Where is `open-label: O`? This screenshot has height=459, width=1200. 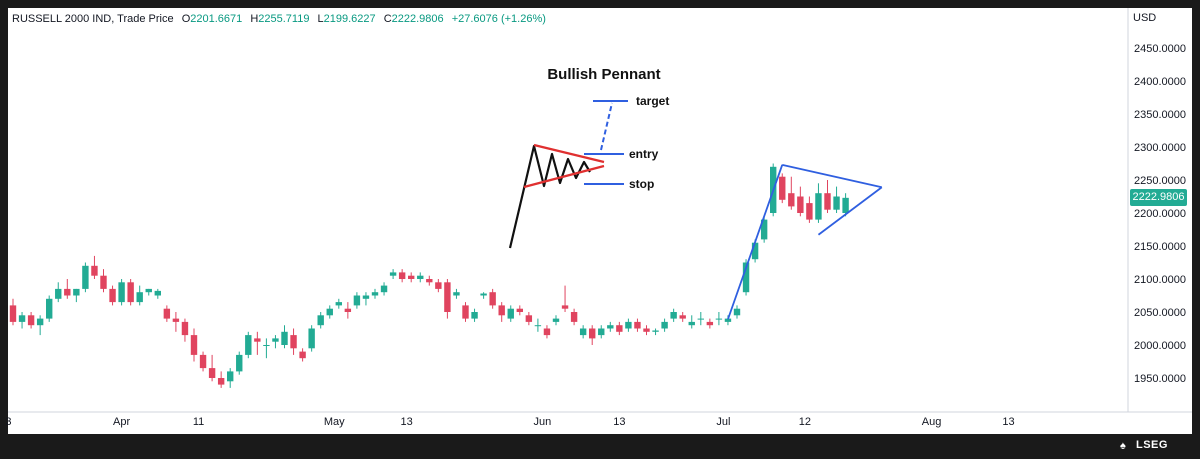
open-label: O is located at coordinates (186, 19).